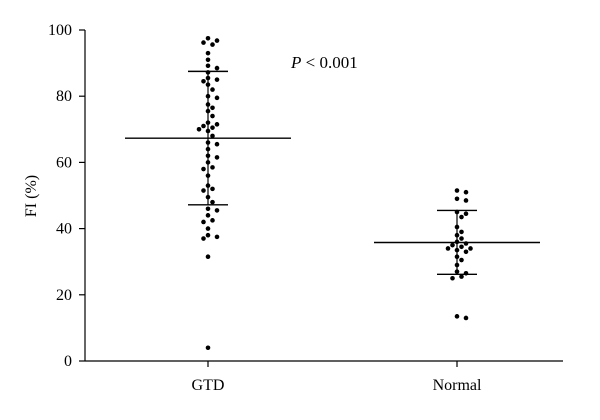  Describe the element at coordinates (64, 162) in the screenshot. I see `y-tick-label: 60` at that location.